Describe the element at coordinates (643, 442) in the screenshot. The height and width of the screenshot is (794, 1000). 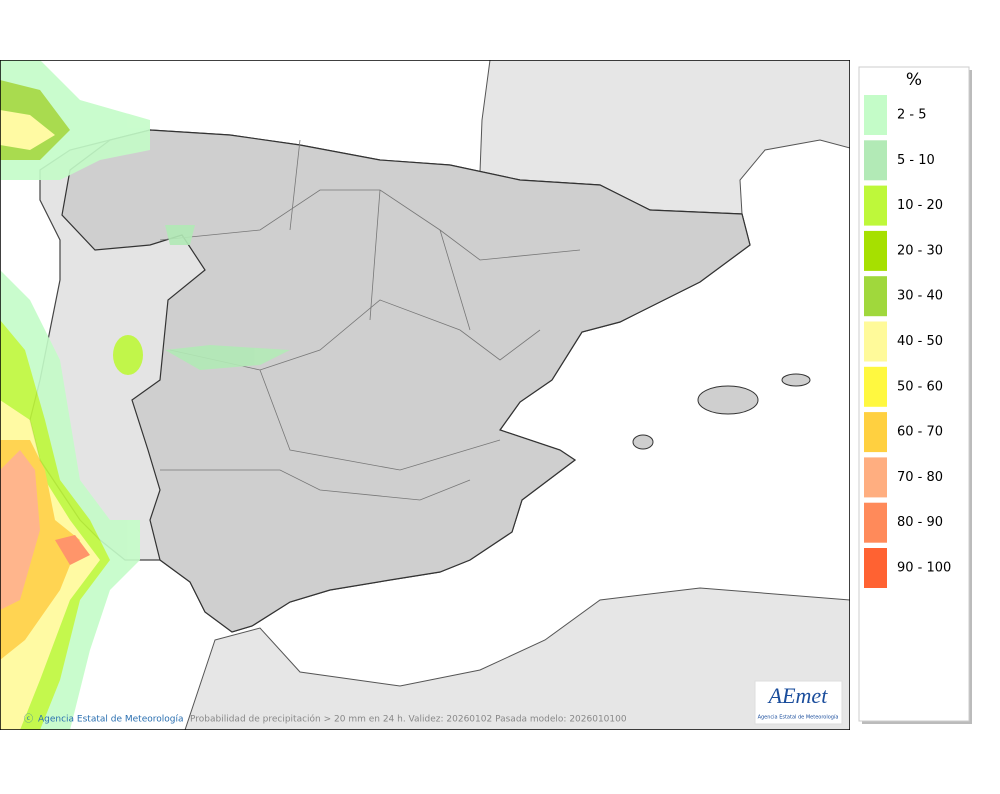
I see `ibiza` at that location.